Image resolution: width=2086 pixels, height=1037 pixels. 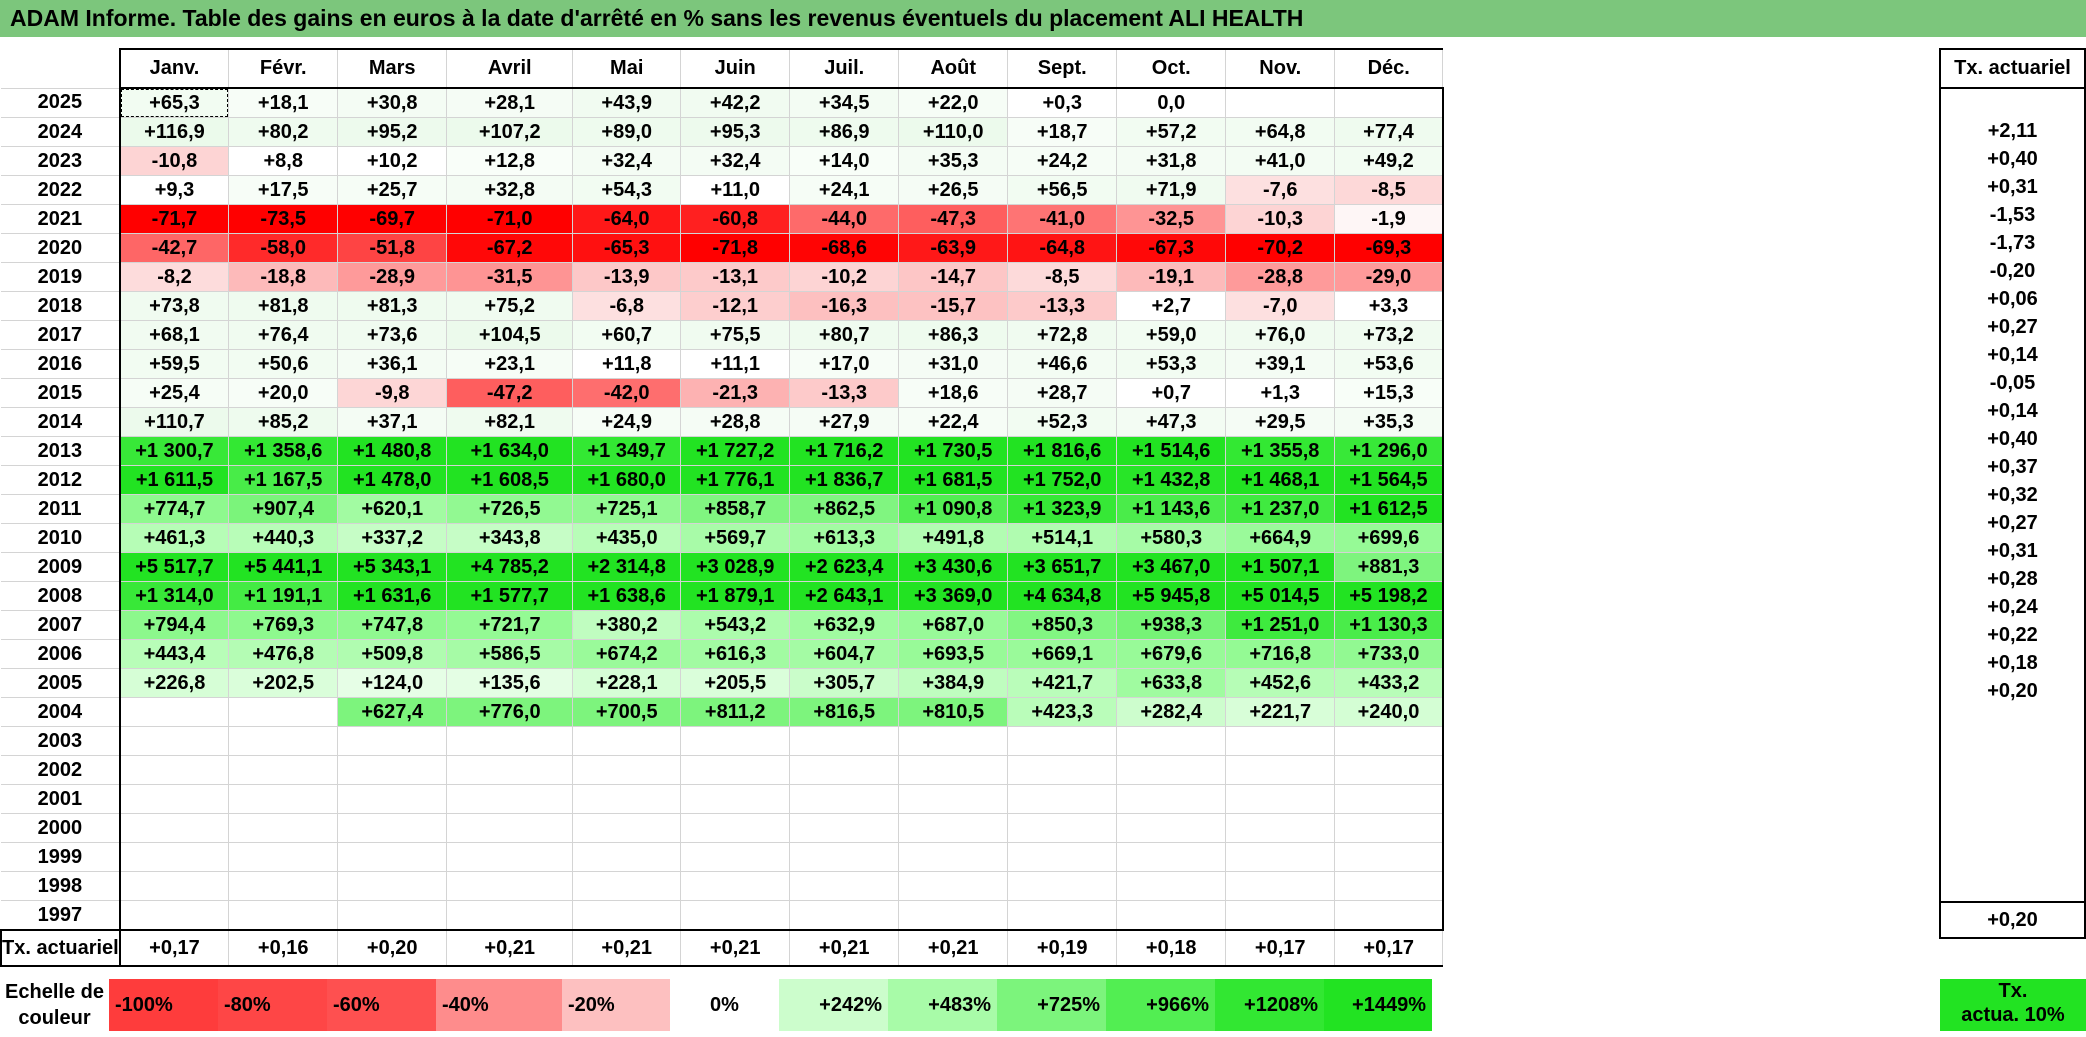 What do you see at coordinates (283, 219) in the screenshot?
I see `gain-cell: -73,5` at bounding box center [283, 219].